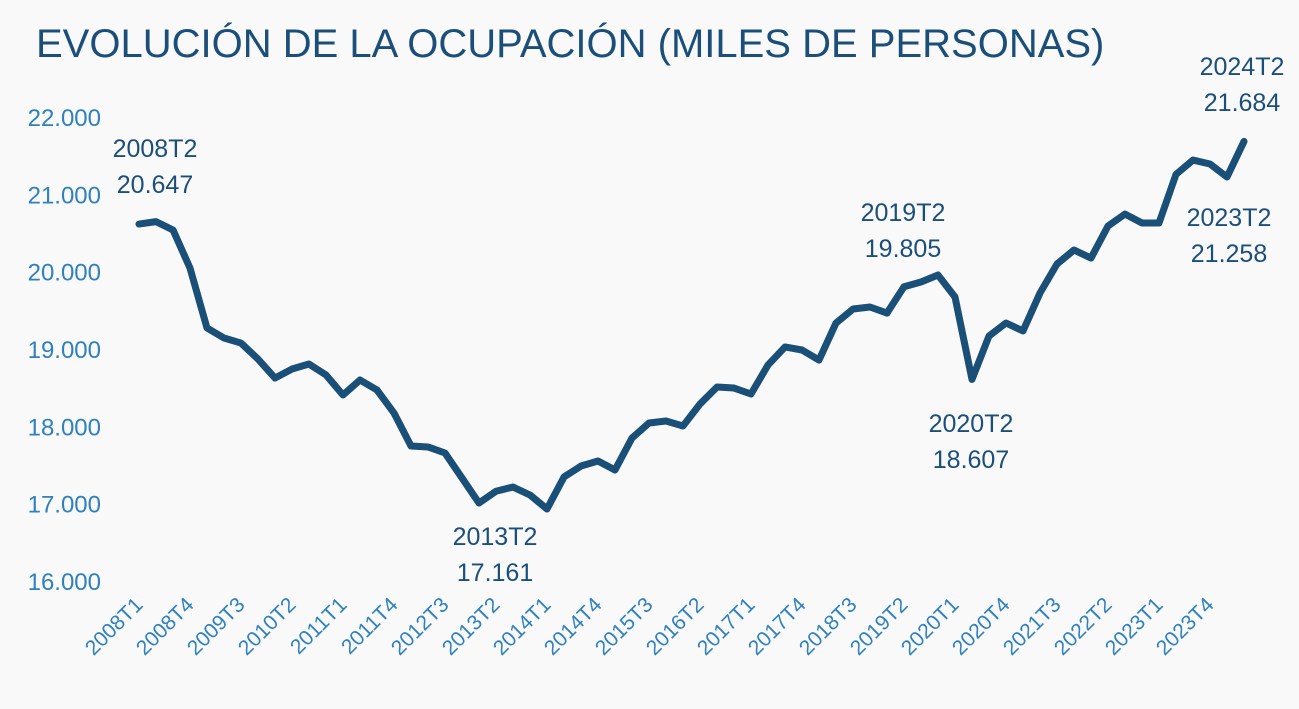  What do you see at coordinates (1242, 67) in the screenshot?
I see `annotation-period: 2024T2` at bounding box center [1242, 67].